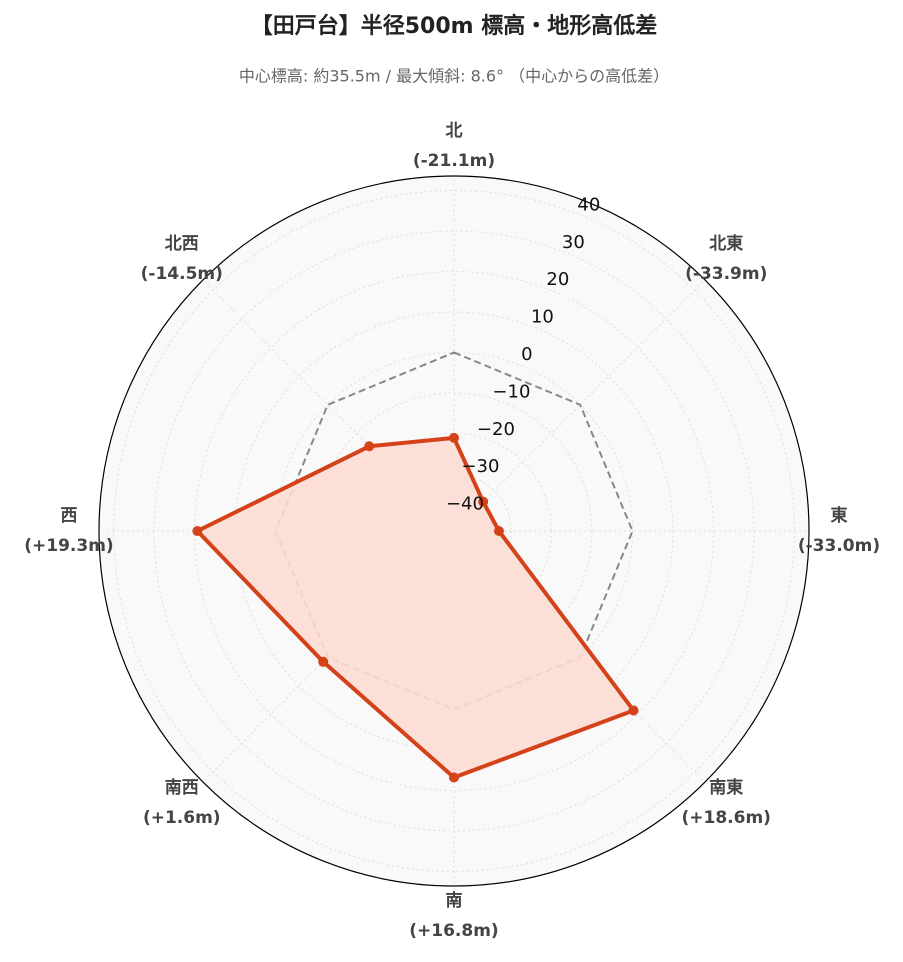 This screenshot has height=962, width=903. What do you see at coordinates (480, 466) in the screenshot?
I see `radial-tick-label: −30` at bounding box center [480, 466].